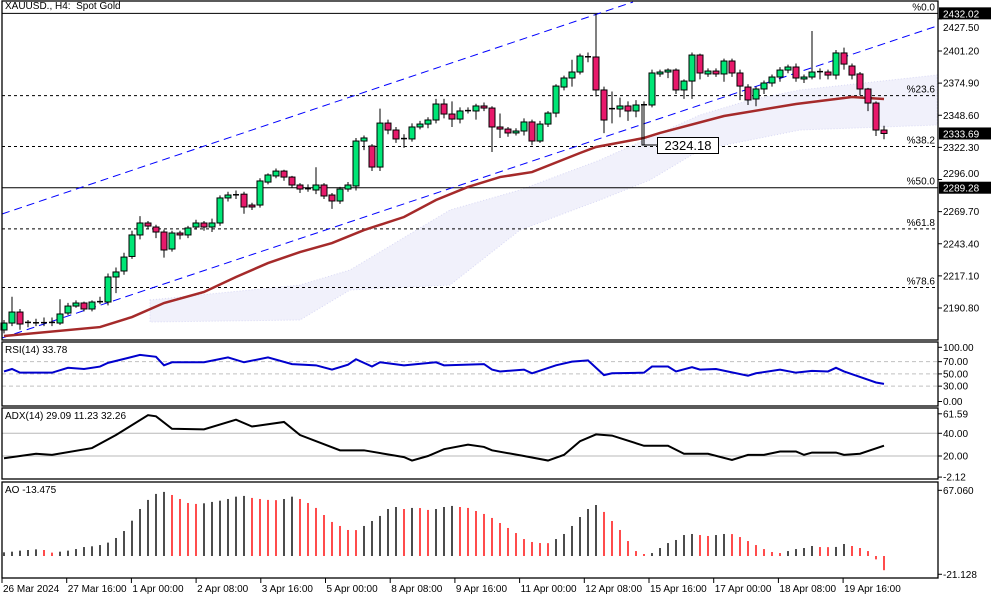 This screenshot has height=600, width=1000. What do you see at coordinates (961, 14) in the screenshot?
I see `price-highlight-label: 2432.02` at bounding box center [961, 14].